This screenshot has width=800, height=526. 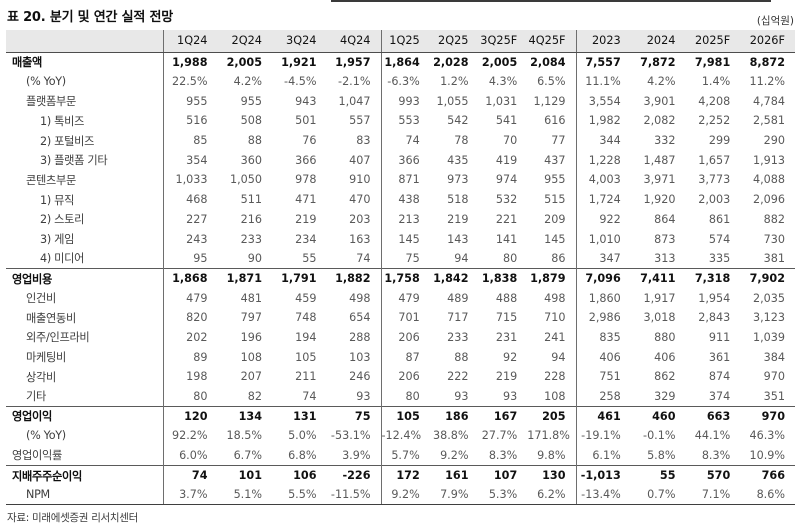 What do you see at coordinates (461, 396) in the screenshot?
I see `cell-2Q25: 93` at bounding box center [461, 396].